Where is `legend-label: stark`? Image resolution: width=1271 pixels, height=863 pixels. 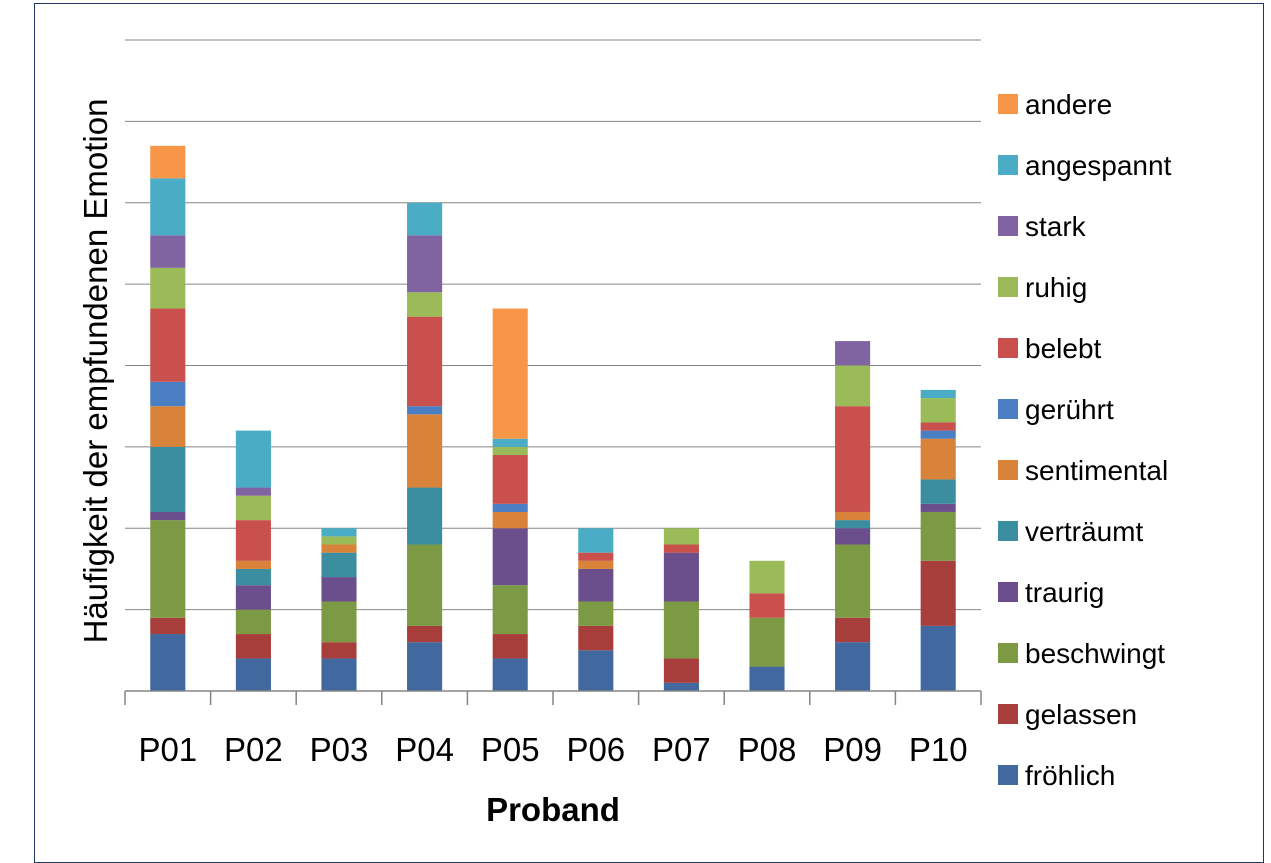 legend-label: stark is located at coordinates (1056, 226).